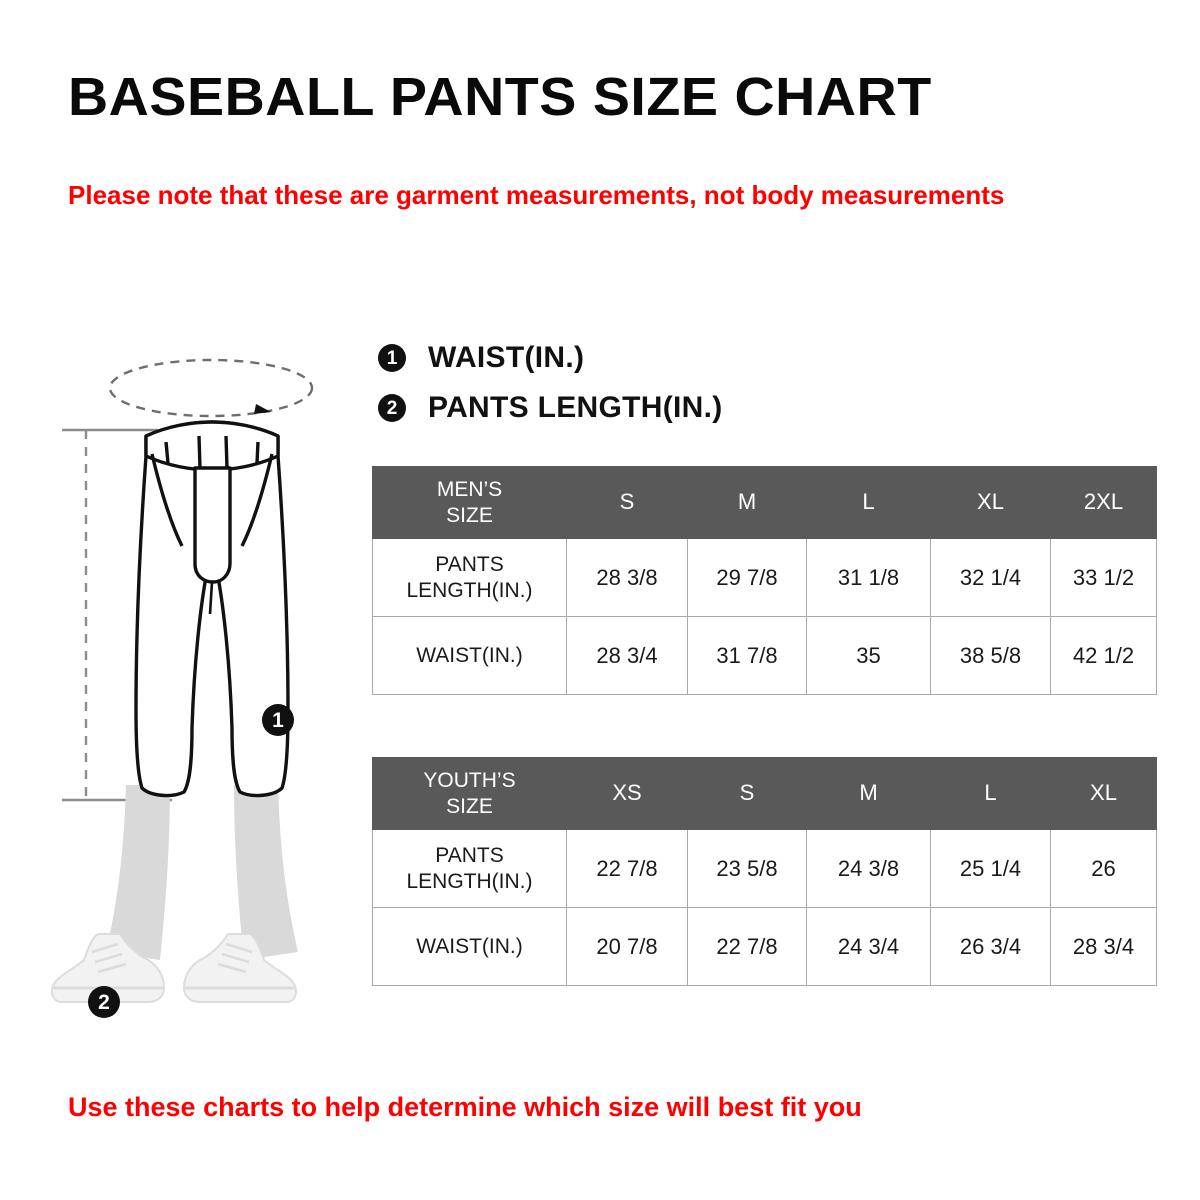 This screenshot has width=1200, height=1200. What do you see at coordinates (868, 868) in the screenshot?
I see `cell-pants-length-m: 24 3/8` at bounding box center [868, 868].